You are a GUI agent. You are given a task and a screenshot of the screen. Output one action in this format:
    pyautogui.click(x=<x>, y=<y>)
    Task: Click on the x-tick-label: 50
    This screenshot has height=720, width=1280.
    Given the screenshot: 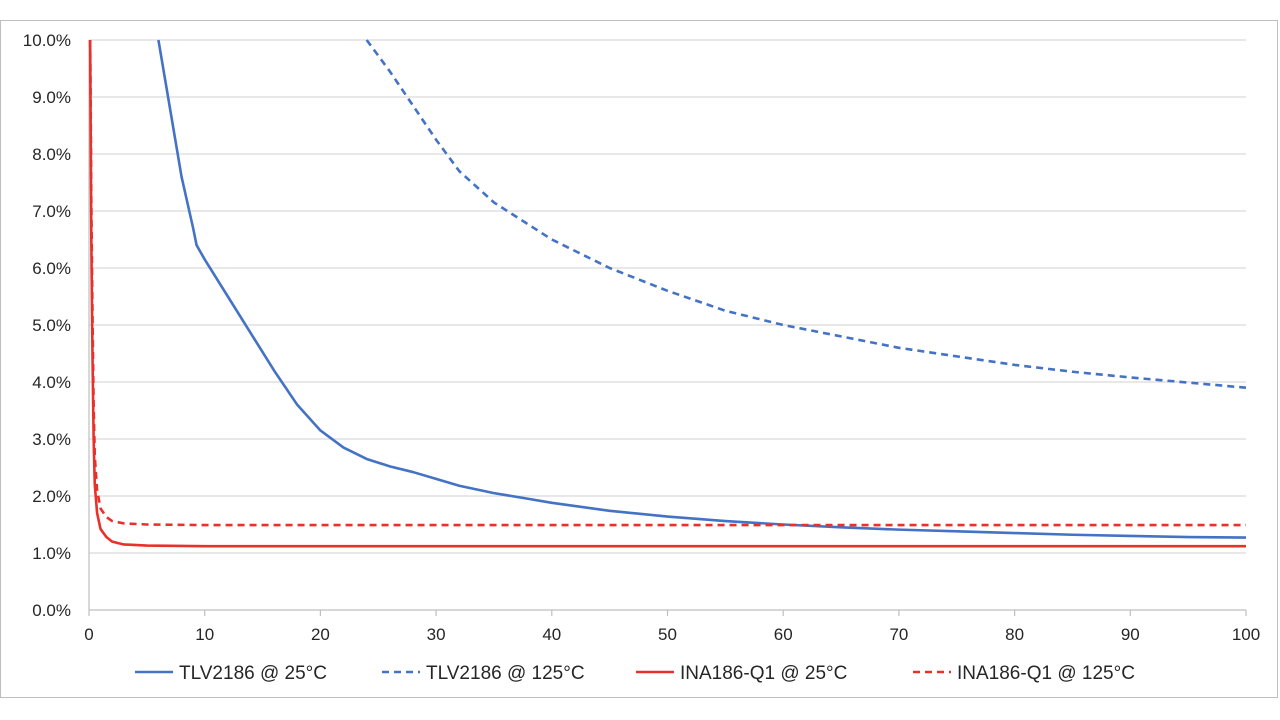 What is the action you would take?
    pyautogui.click(x=667, y=634)
    